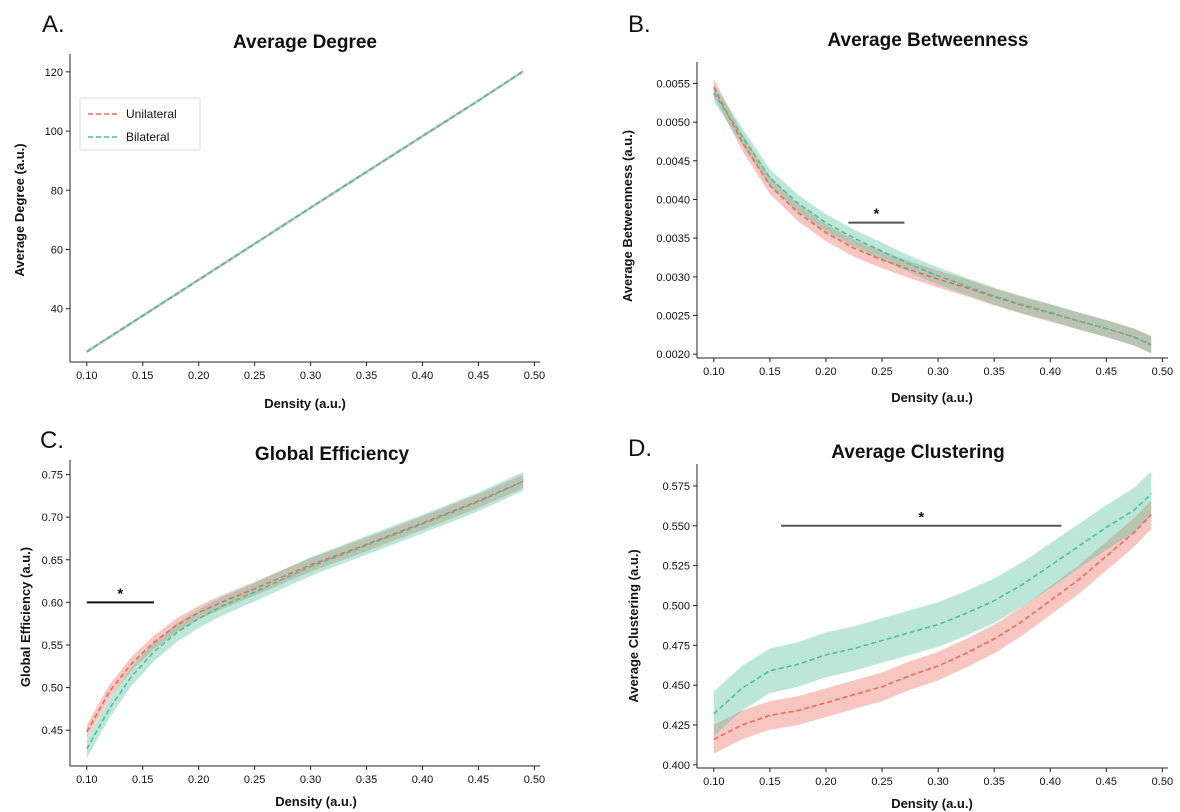  Describe the element at coordinates (673, 239) in the screenshot. I see `y-tick-label: 0.0035` at that location.